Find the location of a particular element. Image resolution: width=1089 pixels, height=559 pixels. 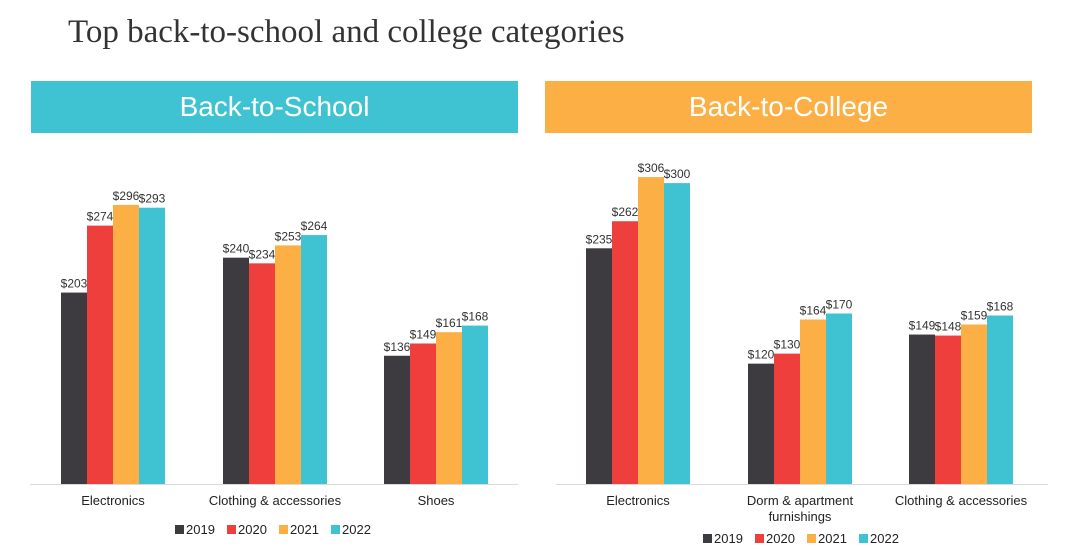

category-label: Shoes is located at coordinates (436, 500).